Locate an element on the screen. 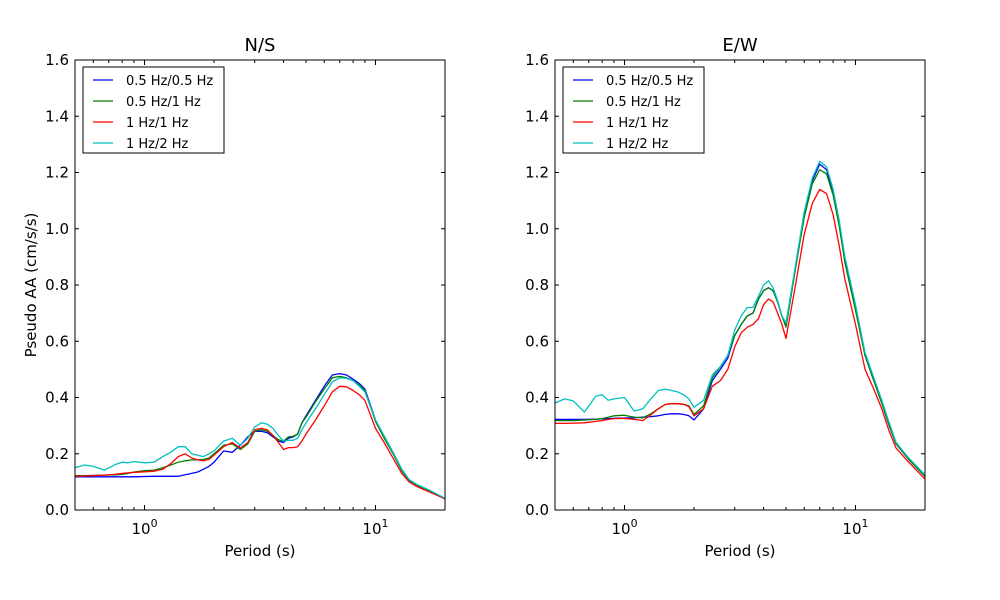  series-group is located at coordinates (260, 436).